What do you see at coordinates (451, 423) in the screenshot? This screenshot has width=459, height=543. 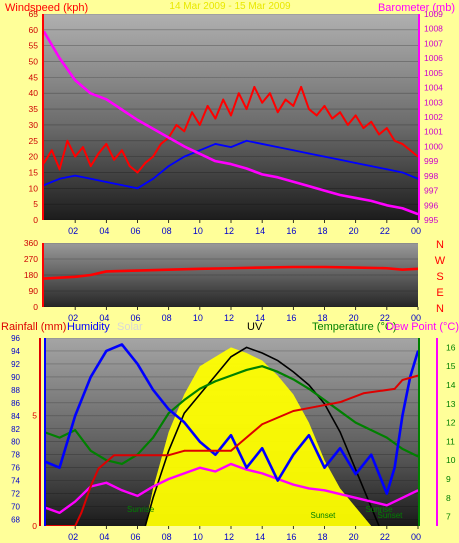 I see `temperature-tick-label: 12` at bounding box center [451, 423].